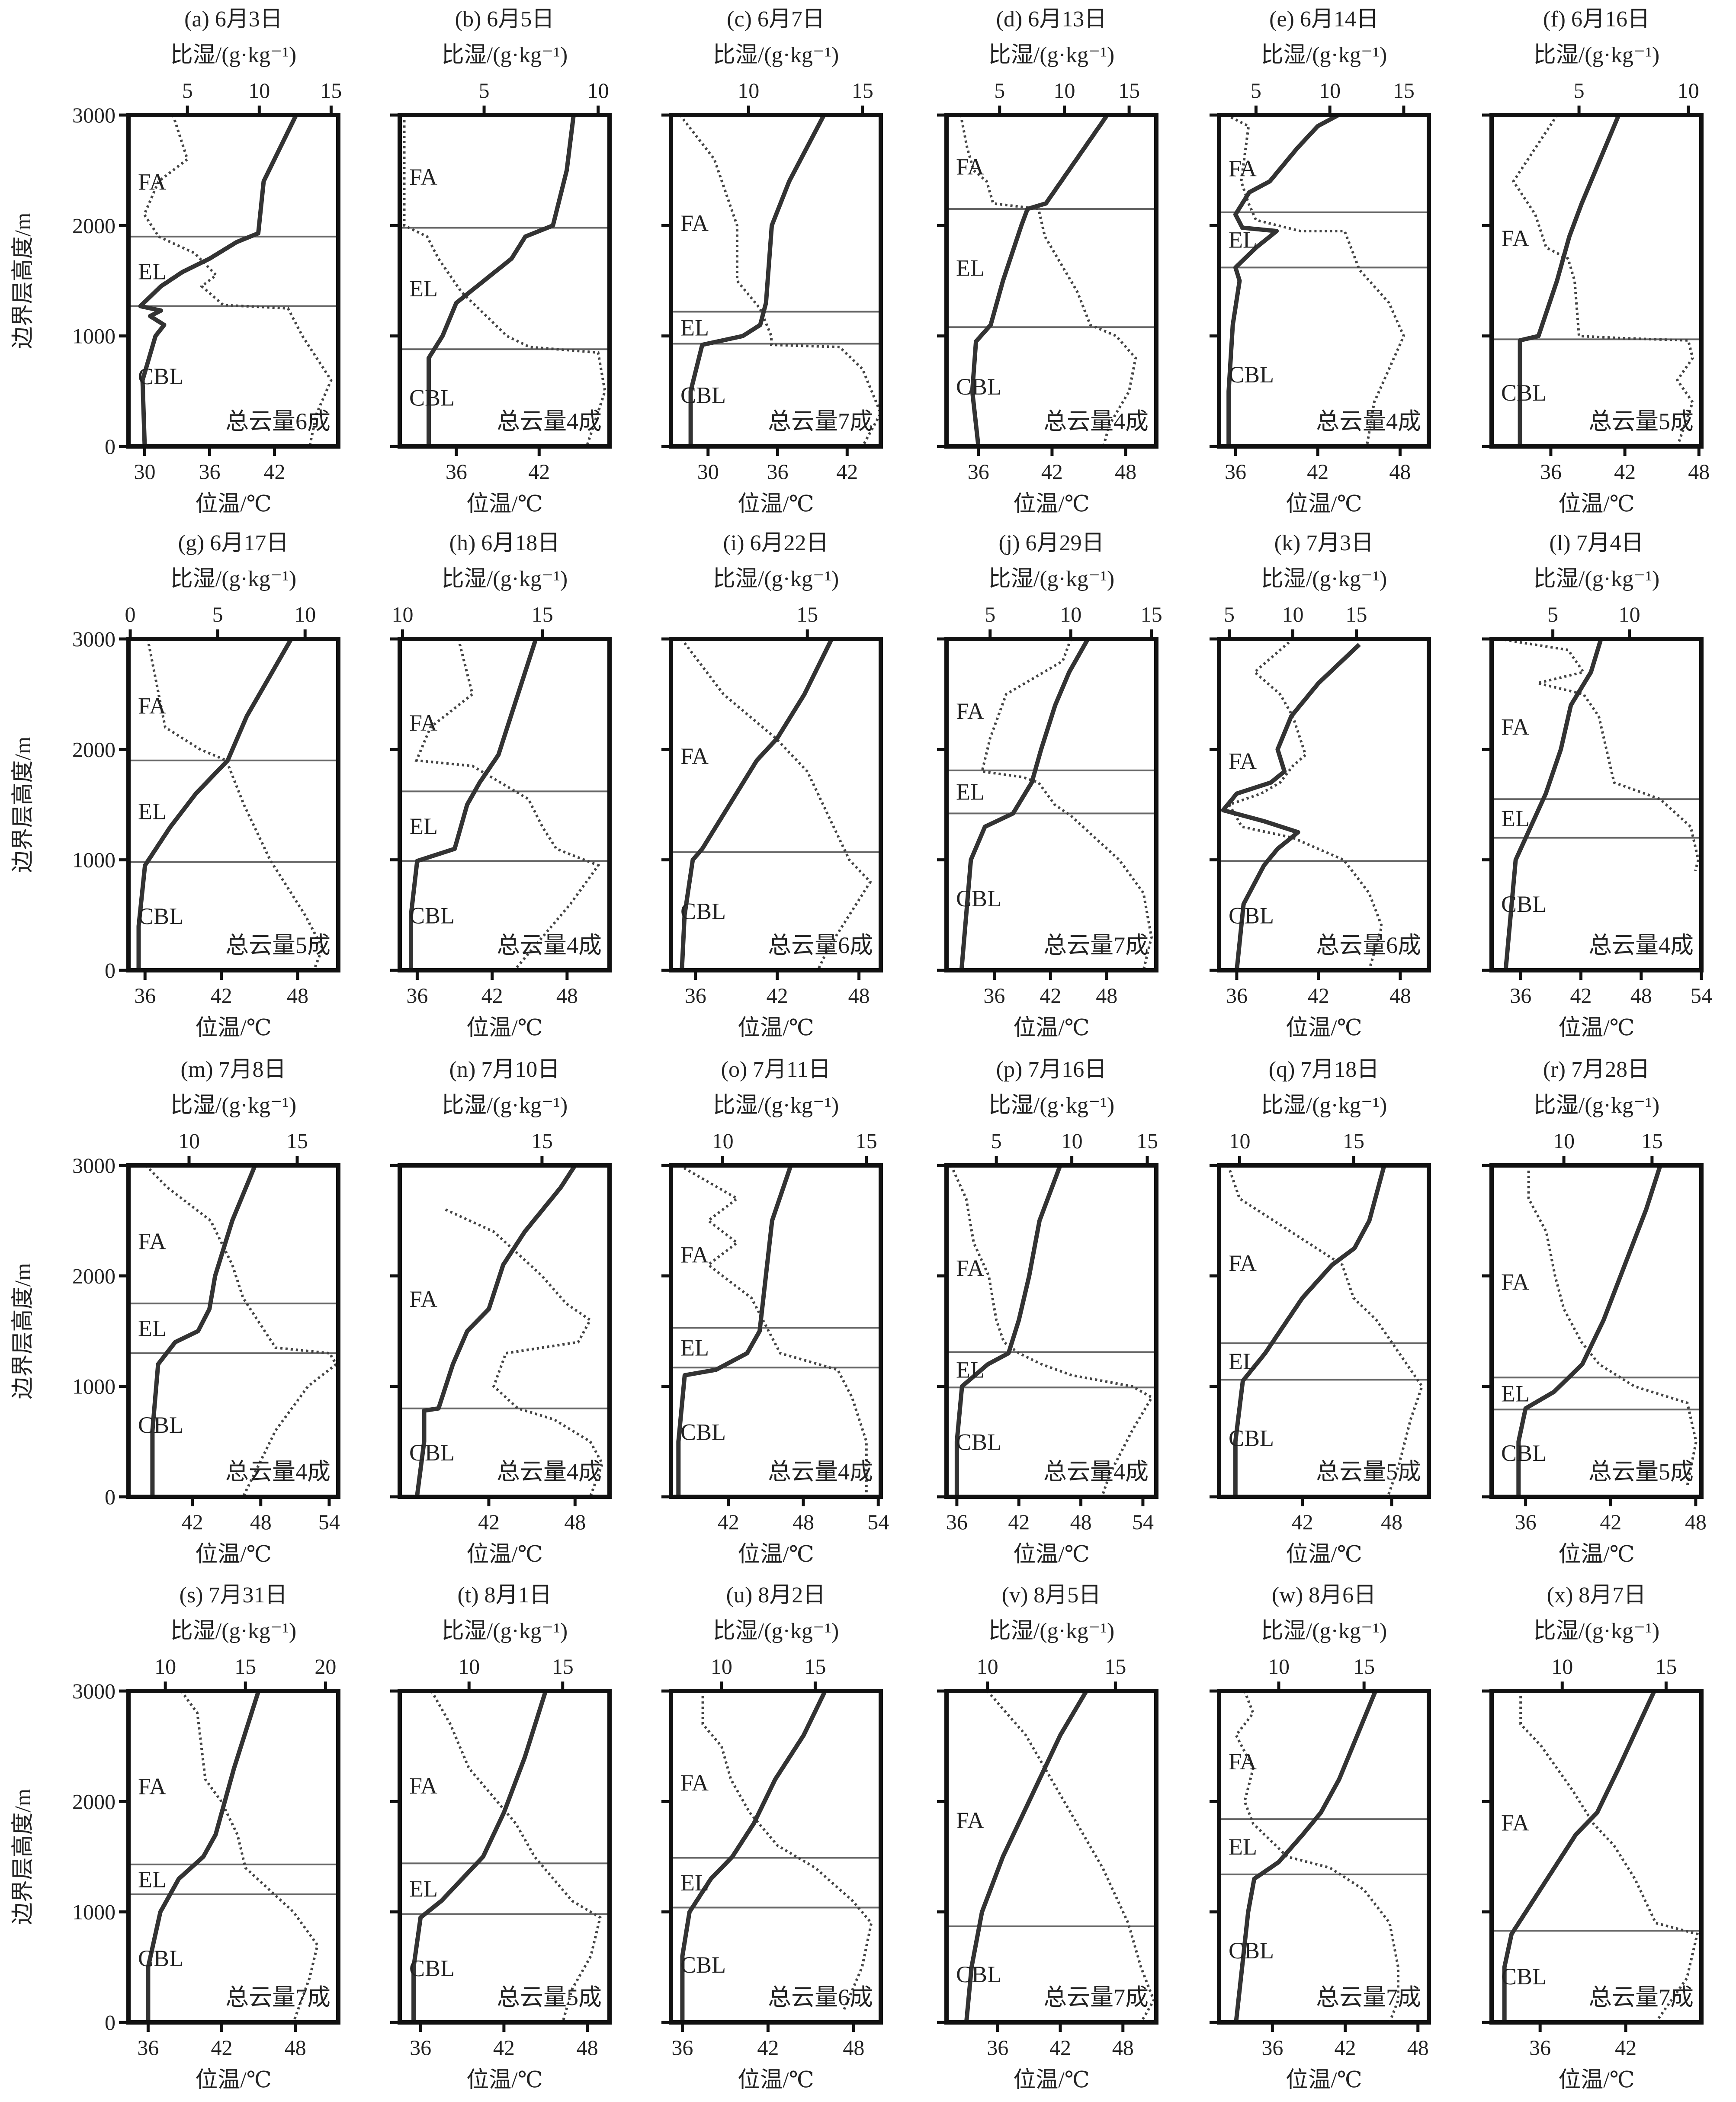 Image resolution: width=1736 pixels, height=2102 pixels. I want to click on cloud-cover-label: 总云量5成, so click(1641, 421).